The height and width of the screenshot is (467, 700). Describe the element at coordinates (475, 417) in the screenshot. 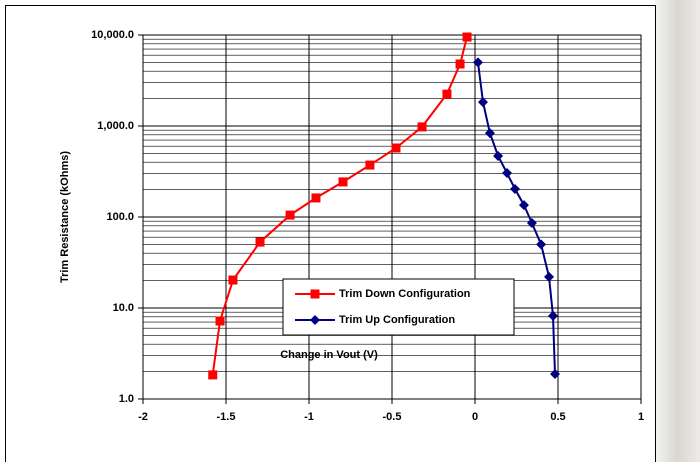

I see `x-tick-label: 0` at that location.